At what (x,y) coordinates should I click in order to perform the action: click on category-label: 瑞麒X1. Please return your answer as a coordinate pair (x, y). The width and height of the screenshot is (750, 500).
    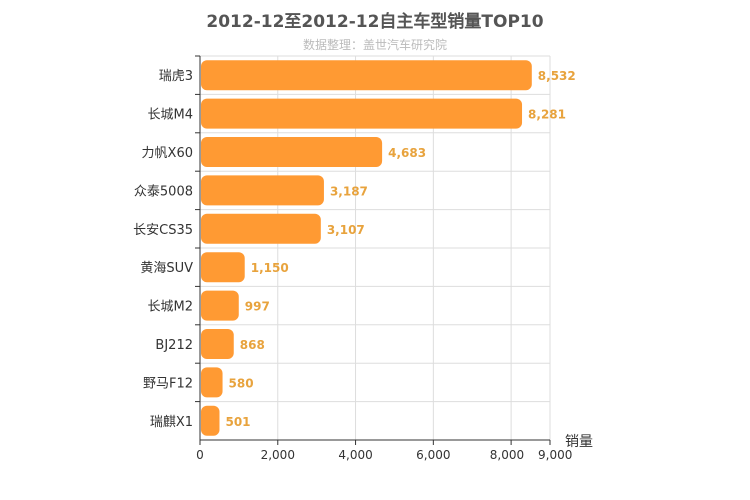
    Looking at the image, I should click on (171, 422).